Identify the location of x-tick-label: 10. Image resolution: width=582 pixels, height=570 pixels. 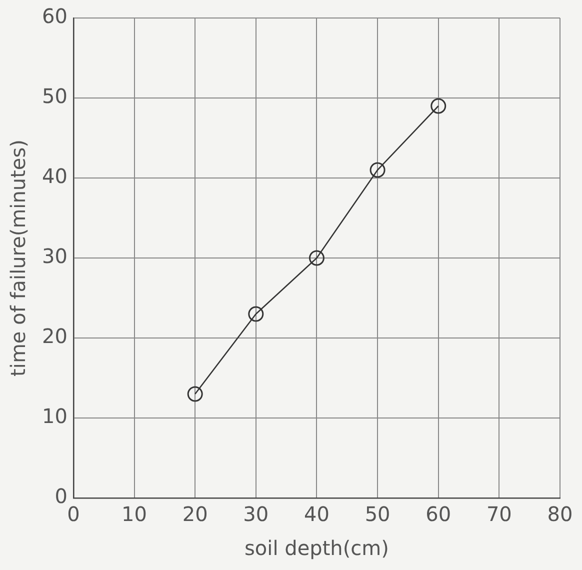
(134, 514).